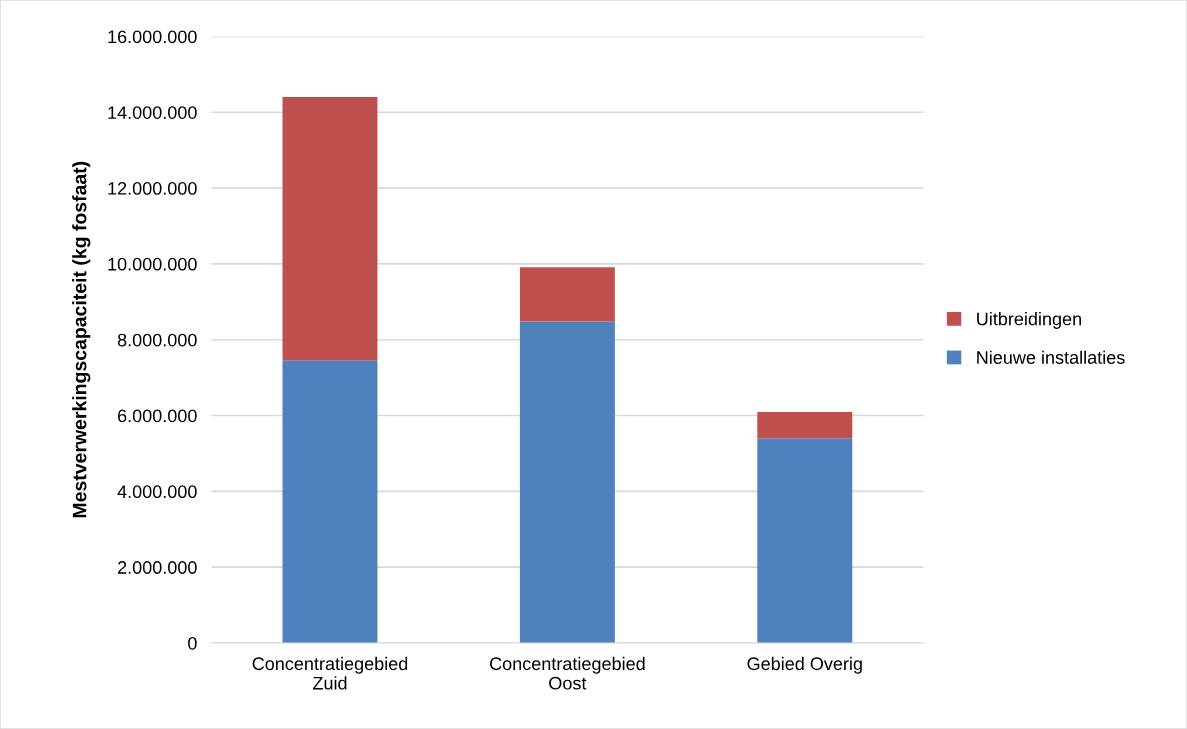 The width and height of the screenshot is (1187, 729). Describe the element at coordinates (804, 665) in the screenshot. I see `x-tick-label: Gebied Overig` at that location.